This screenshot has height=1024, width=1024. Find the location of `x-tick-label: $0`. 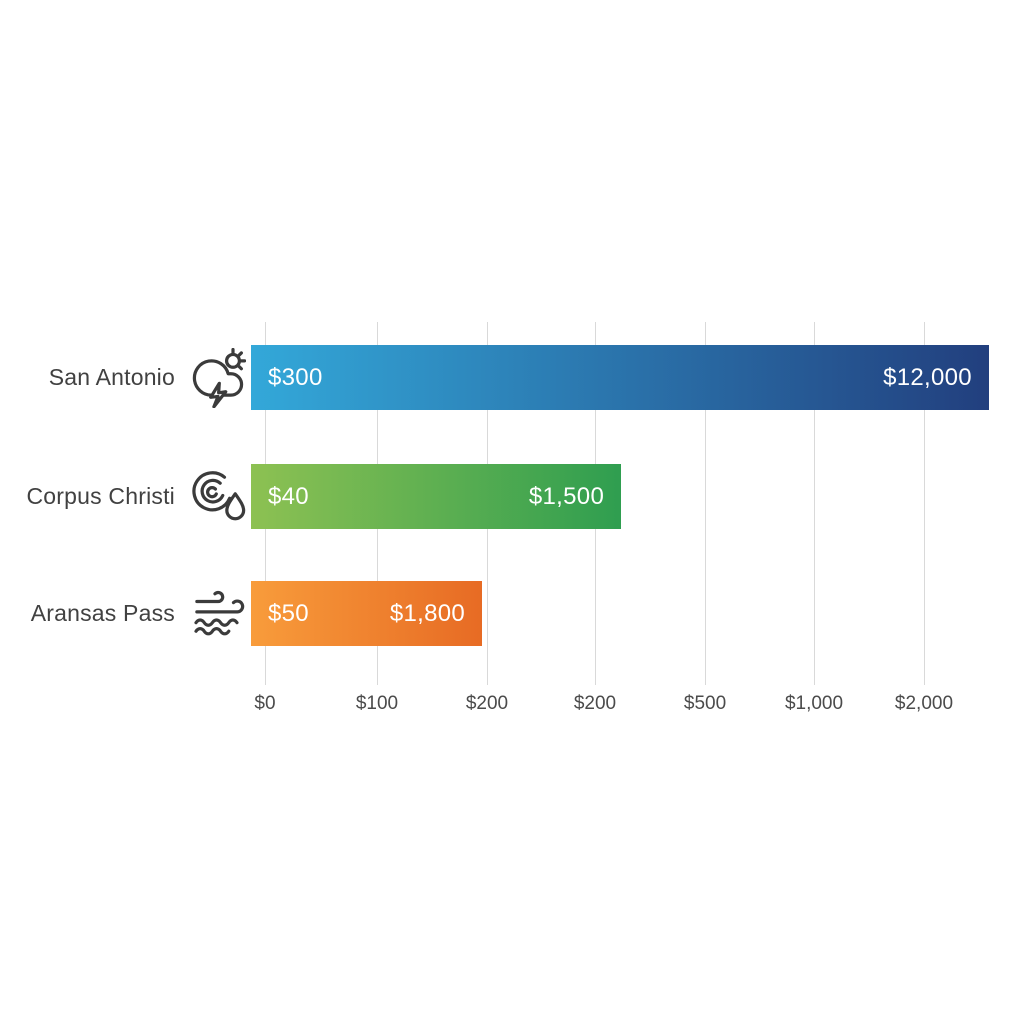

x-tick-label: $0 is located at coordinates (265, 703).